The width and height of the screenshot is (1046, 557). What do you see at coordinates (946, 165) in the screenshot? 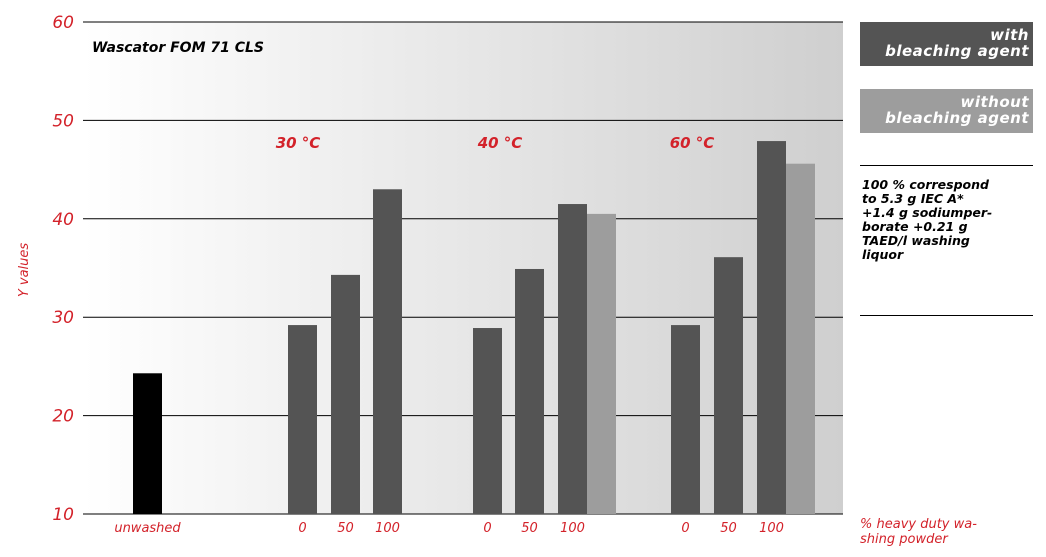
I see `note-rule-top` at bounding box center [946, 165].